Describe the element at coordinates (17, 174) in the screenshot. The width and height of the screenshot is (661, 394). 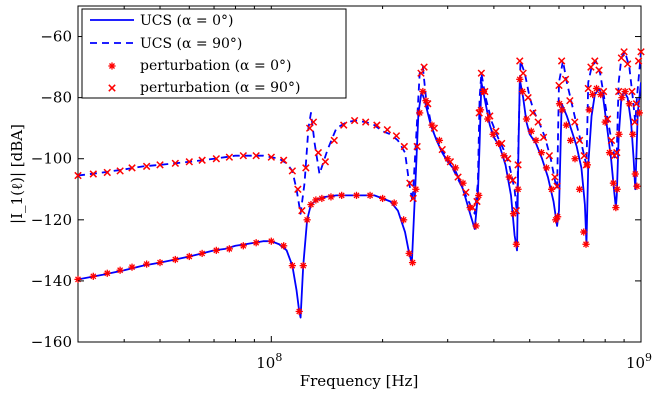
I see `y-axis-label: |I_1(ℓ)| [dBA]` at that location.